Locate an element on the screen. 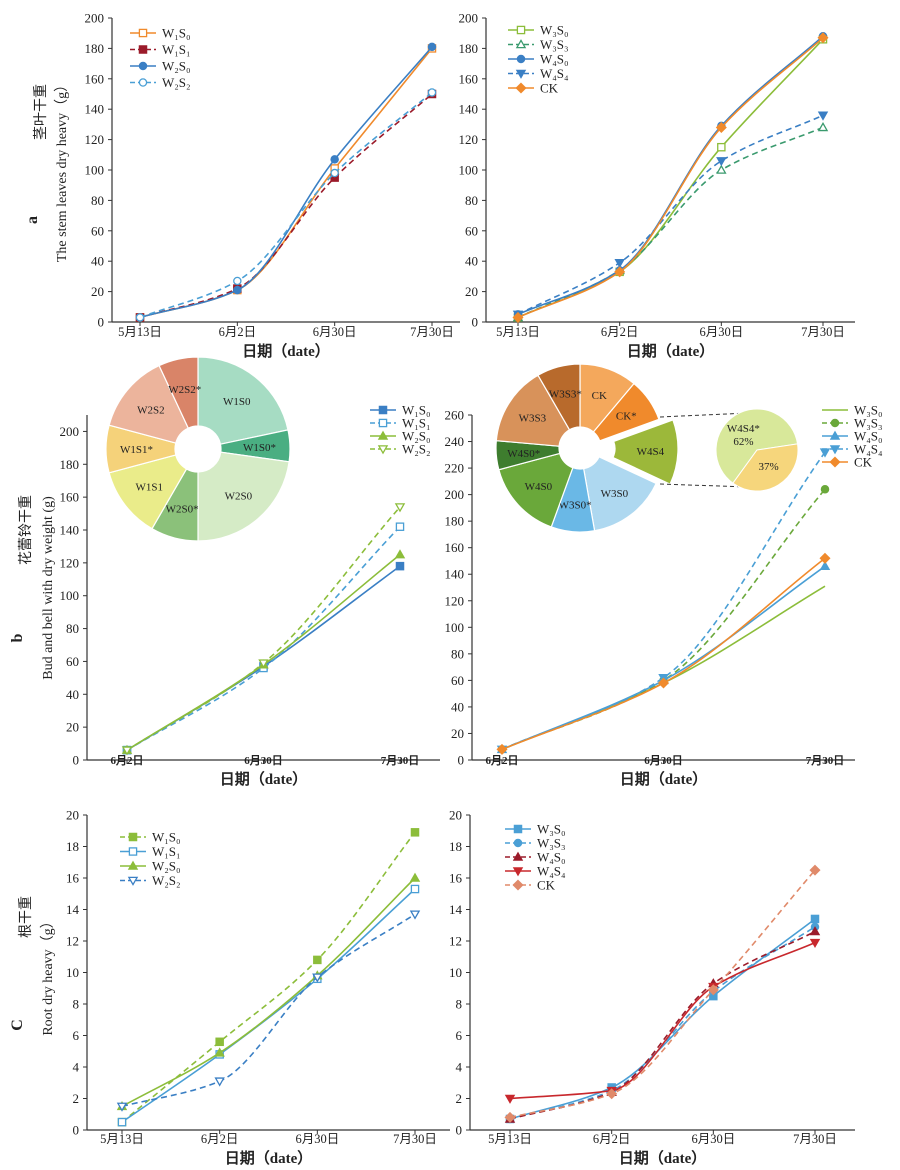 The image size is (900, 1170). y-axis-label-cn: 茎叶干重 is located at coordinates (41, 112).